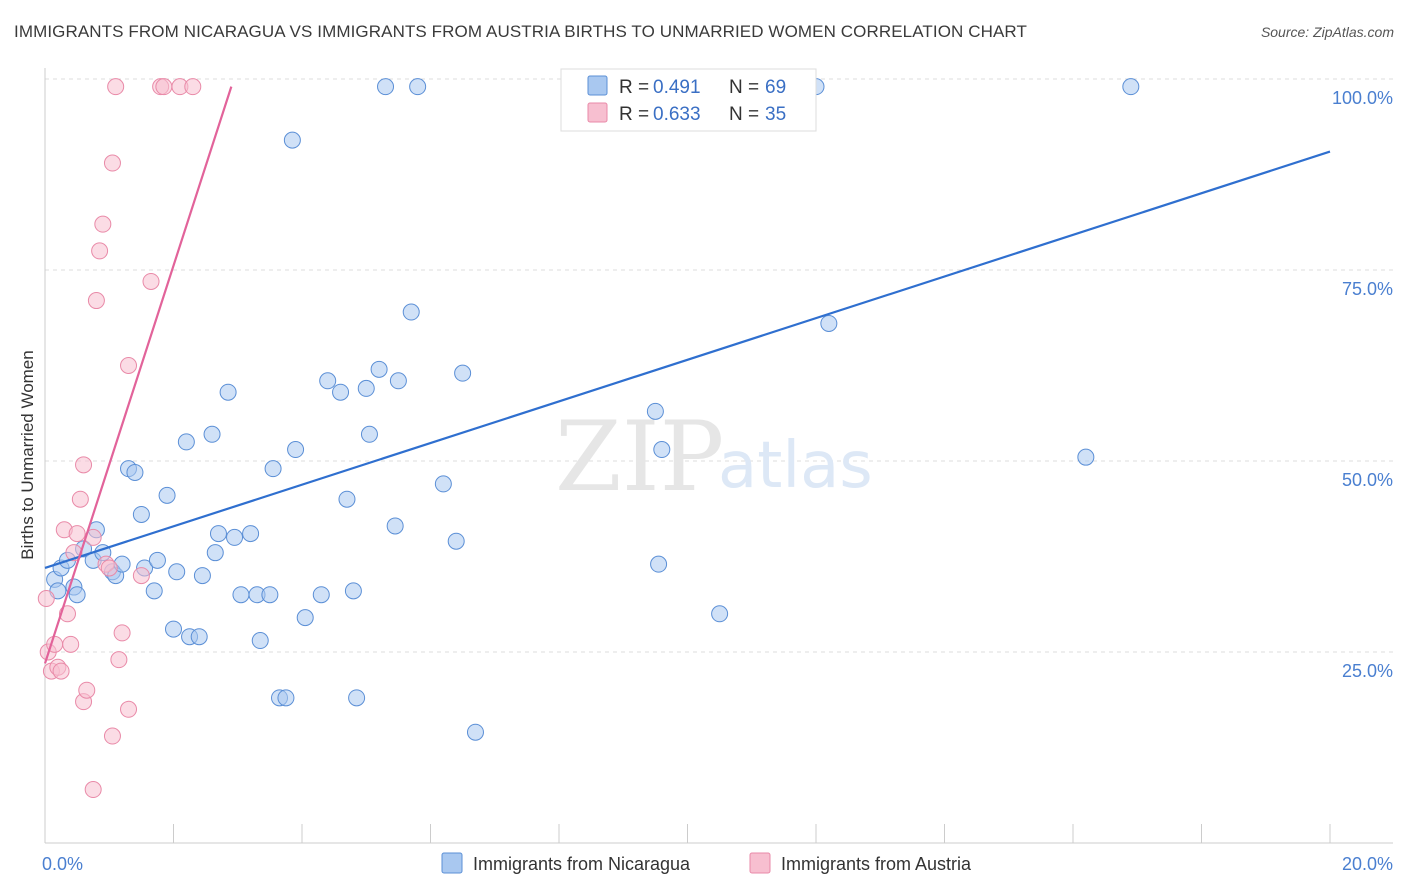  I want to click on bottom-legend-label-nicaragua: Immigrants from Nicaragua, so click(582, 864).